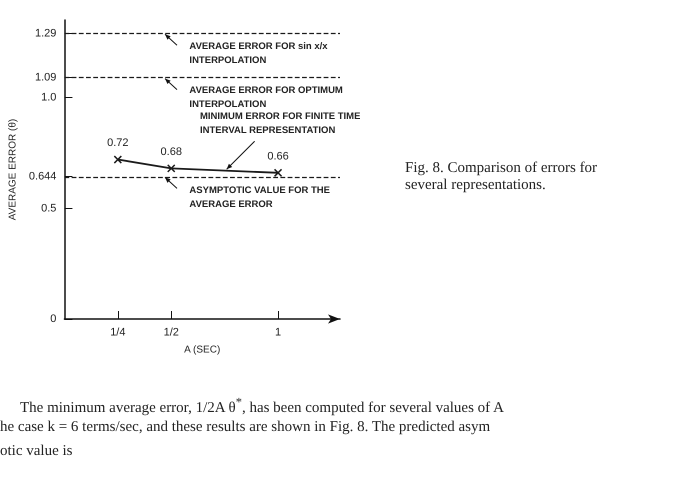 Image resolution: width=675 pixels, height=491 pixels. Describe the element at coordinates (36, 451) in the screenshot. I see `text: otic value is` at that location.